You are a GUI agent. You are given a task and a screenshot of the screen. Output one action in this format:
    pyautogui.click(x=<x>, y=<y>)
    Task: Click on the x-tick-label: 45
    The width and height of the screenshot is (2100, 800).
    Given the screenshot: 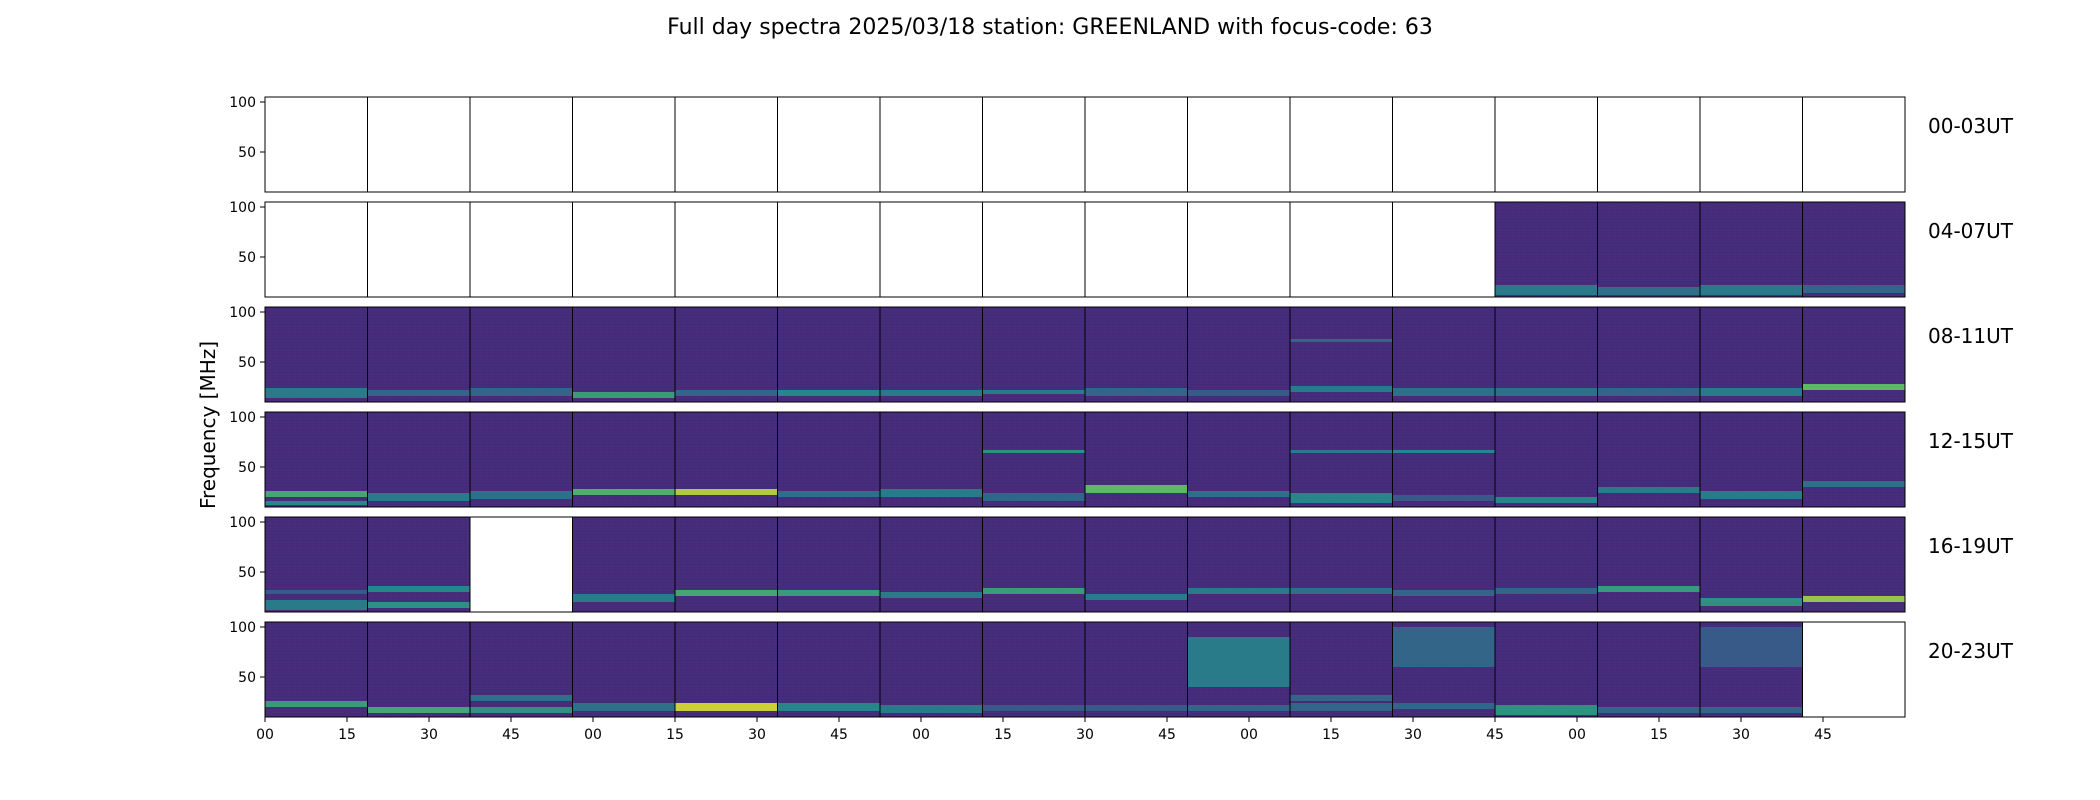 What is the action you would take?
    pyautogui.click(x=1823, y=735)
    